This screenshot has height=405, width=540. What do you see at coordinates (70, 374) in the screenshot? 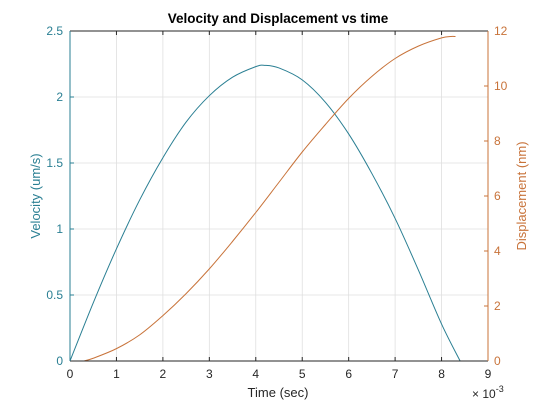
I see `x-tick-label: 0` at bounding box center [70, 374].